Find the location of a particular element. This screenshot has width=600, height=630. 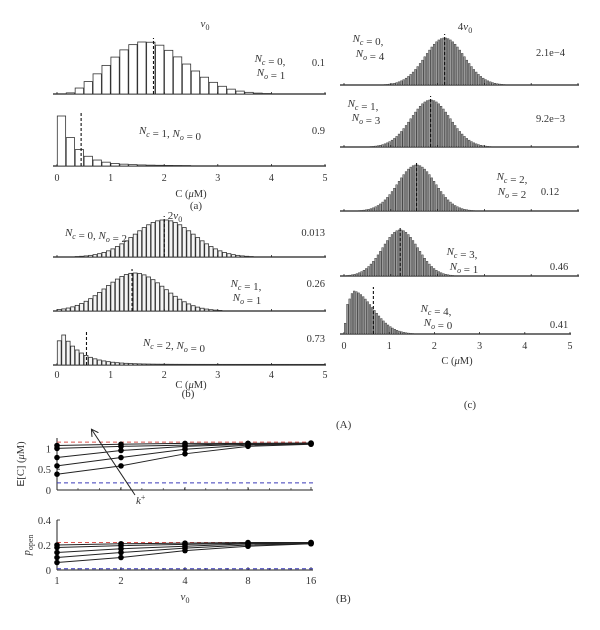

x-tick-label: 16 is located at coordinates (311, 581).